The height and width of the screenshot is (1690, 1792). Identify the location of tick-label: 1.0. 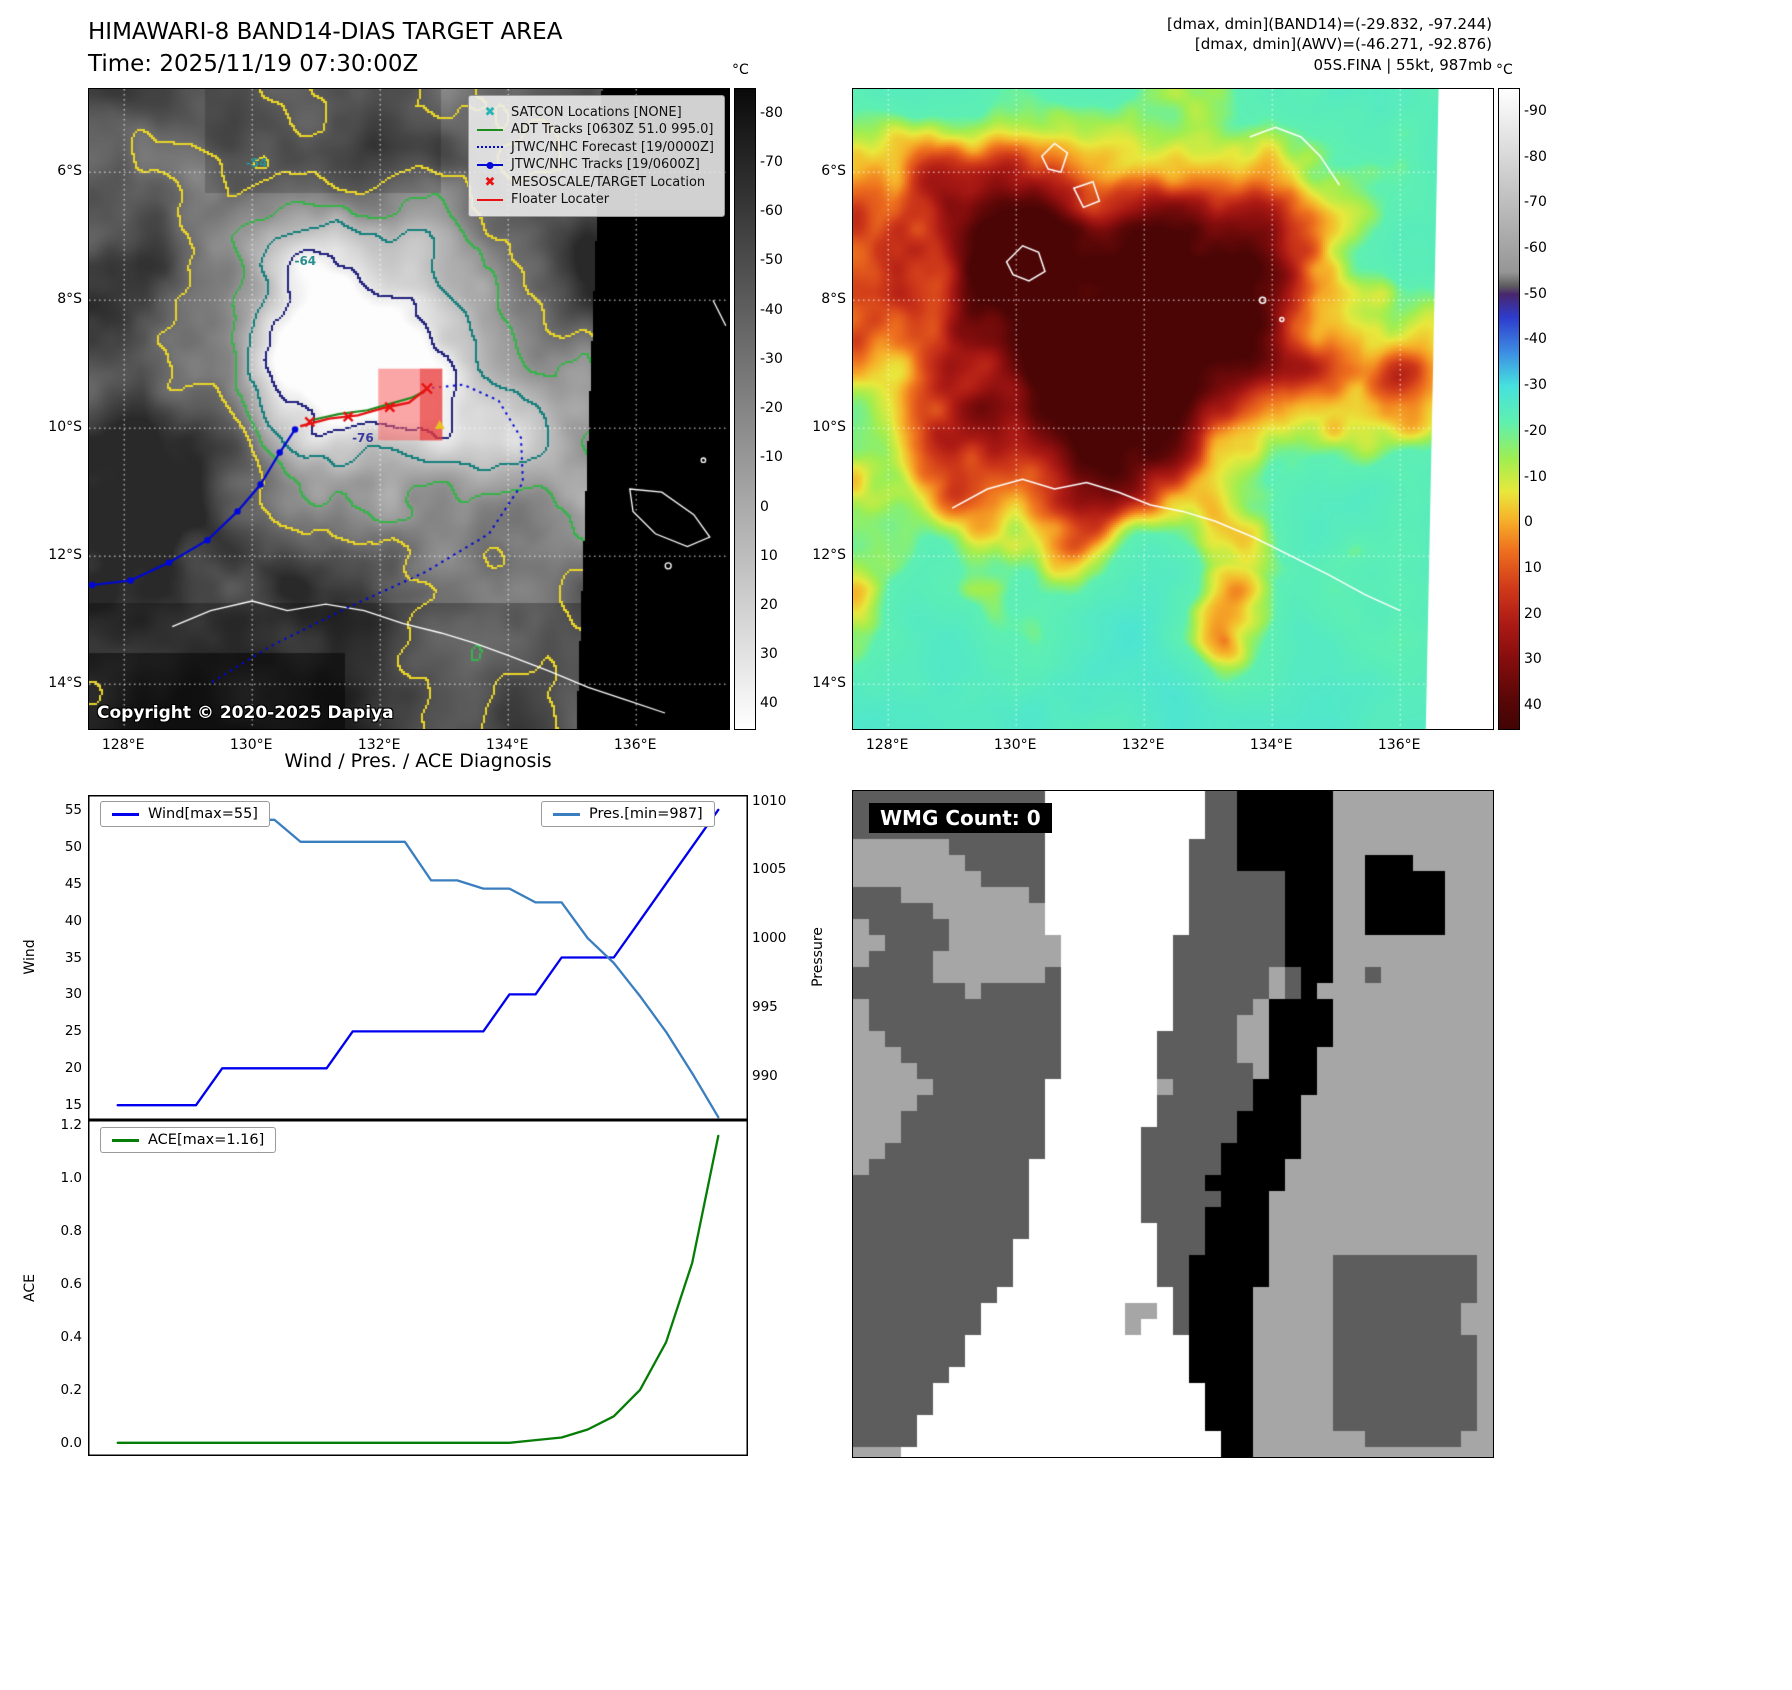
(71, 1178).